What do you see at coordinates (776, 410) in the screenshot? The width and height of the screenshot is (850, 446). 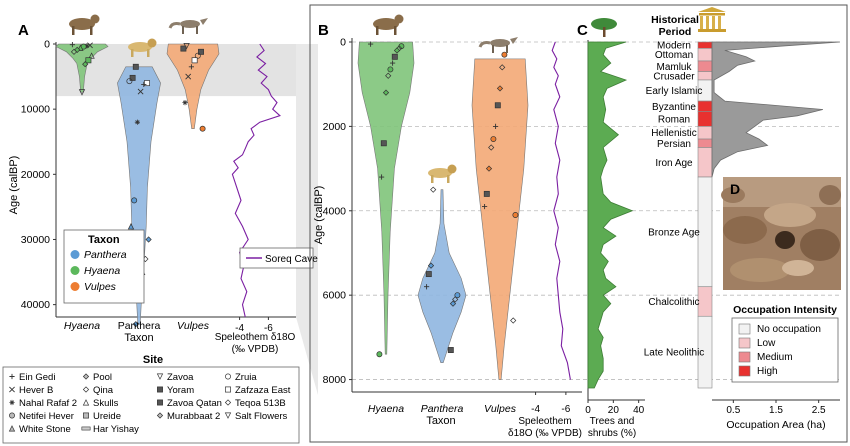 I see `x-tick-label: 1.5` at bounding box center [776, 410].